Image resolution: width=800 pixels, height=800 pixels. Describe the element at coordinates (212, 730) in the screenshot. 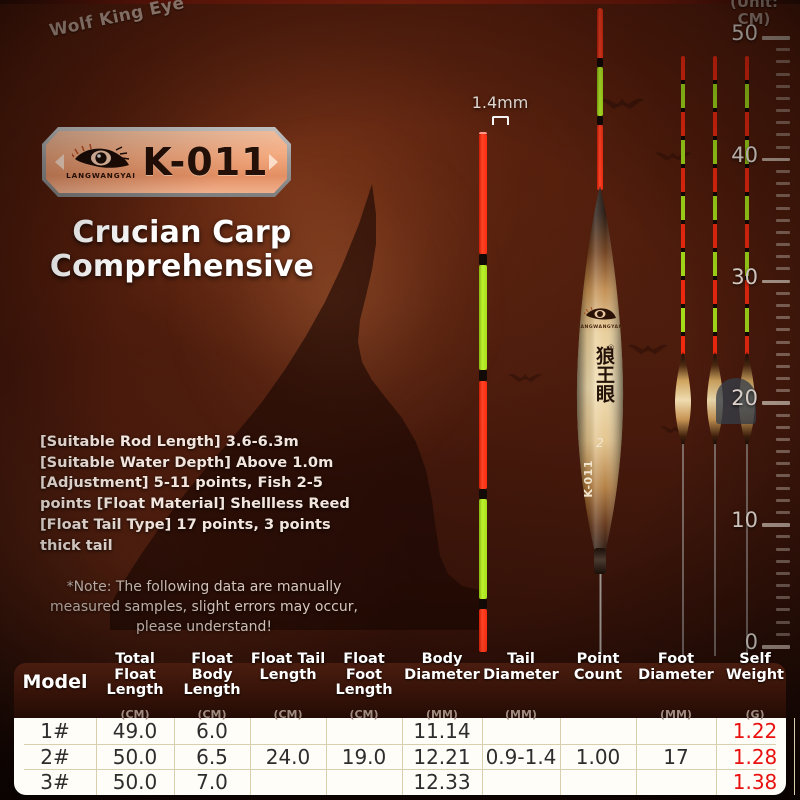

I see `table-cell: 6.0` at that location.